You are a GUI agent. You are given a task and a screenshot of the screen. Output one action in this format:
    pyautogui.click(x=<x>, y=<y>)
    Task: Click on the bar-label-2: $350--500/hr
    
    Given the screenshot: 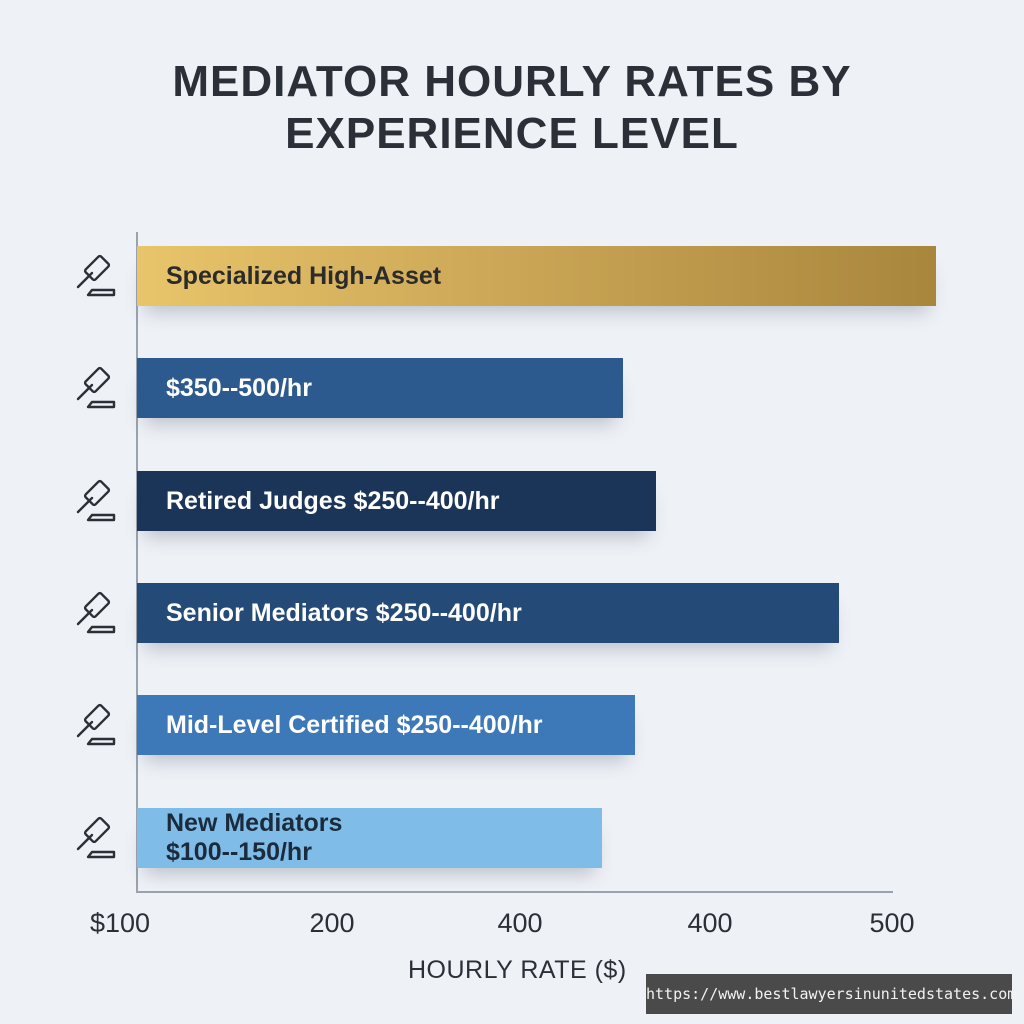 What is the action you would take?
    pyautogui.click(x=239, y=388)
    